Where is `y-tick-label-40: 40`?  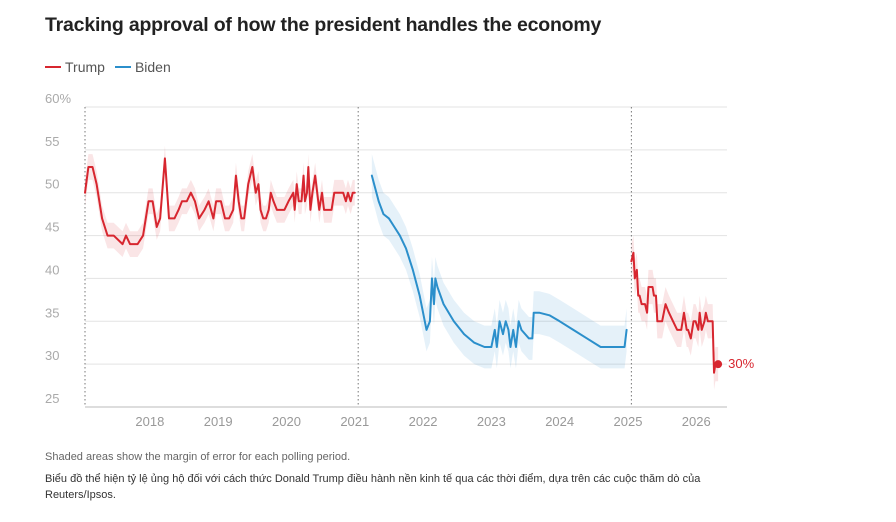 y-tick-label-40: 40 is located at coordinates (52, 269).